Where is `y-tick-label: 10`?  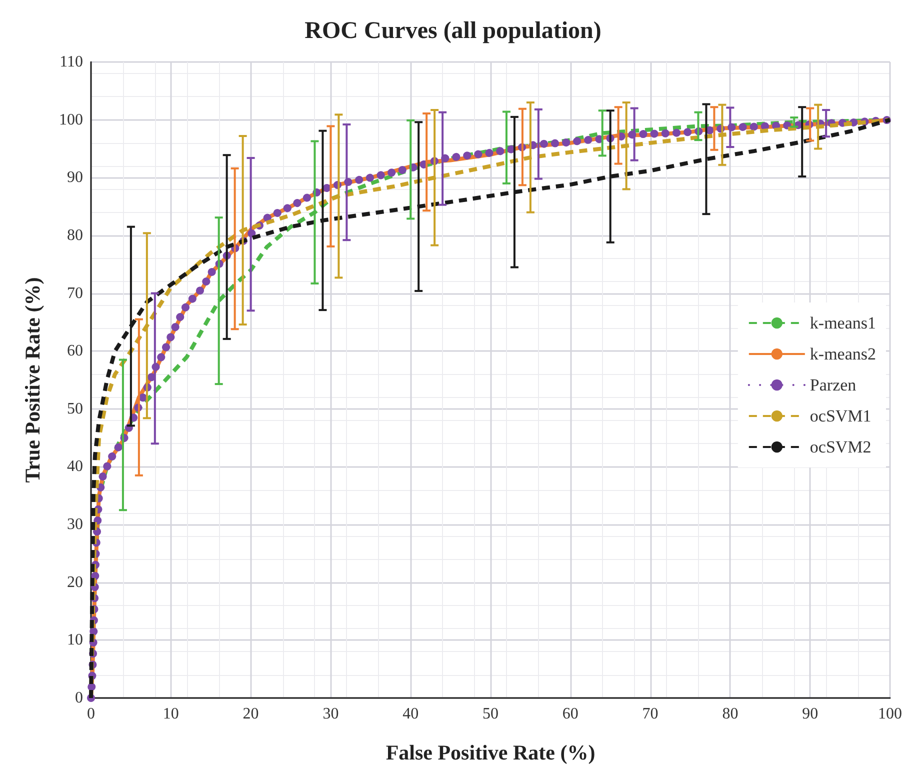
y-tick-label: 10 is located at coordinates (75, 640).